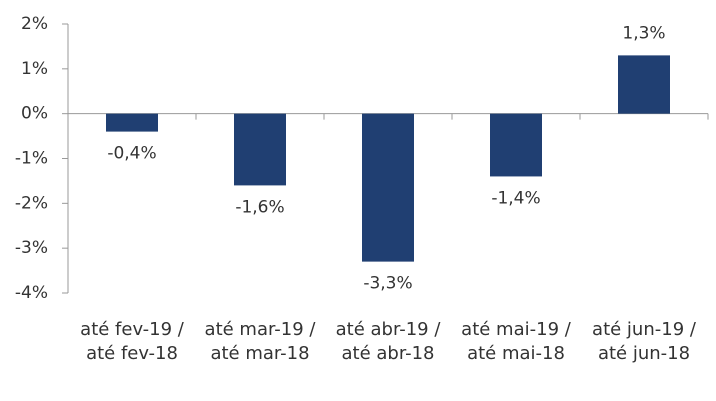 This screenshot has height=401, width=716. What do you see at coordinates (34, 114) in the screenshot?
I see `y-tick-label: 0%` at bounding box center [34, 114].